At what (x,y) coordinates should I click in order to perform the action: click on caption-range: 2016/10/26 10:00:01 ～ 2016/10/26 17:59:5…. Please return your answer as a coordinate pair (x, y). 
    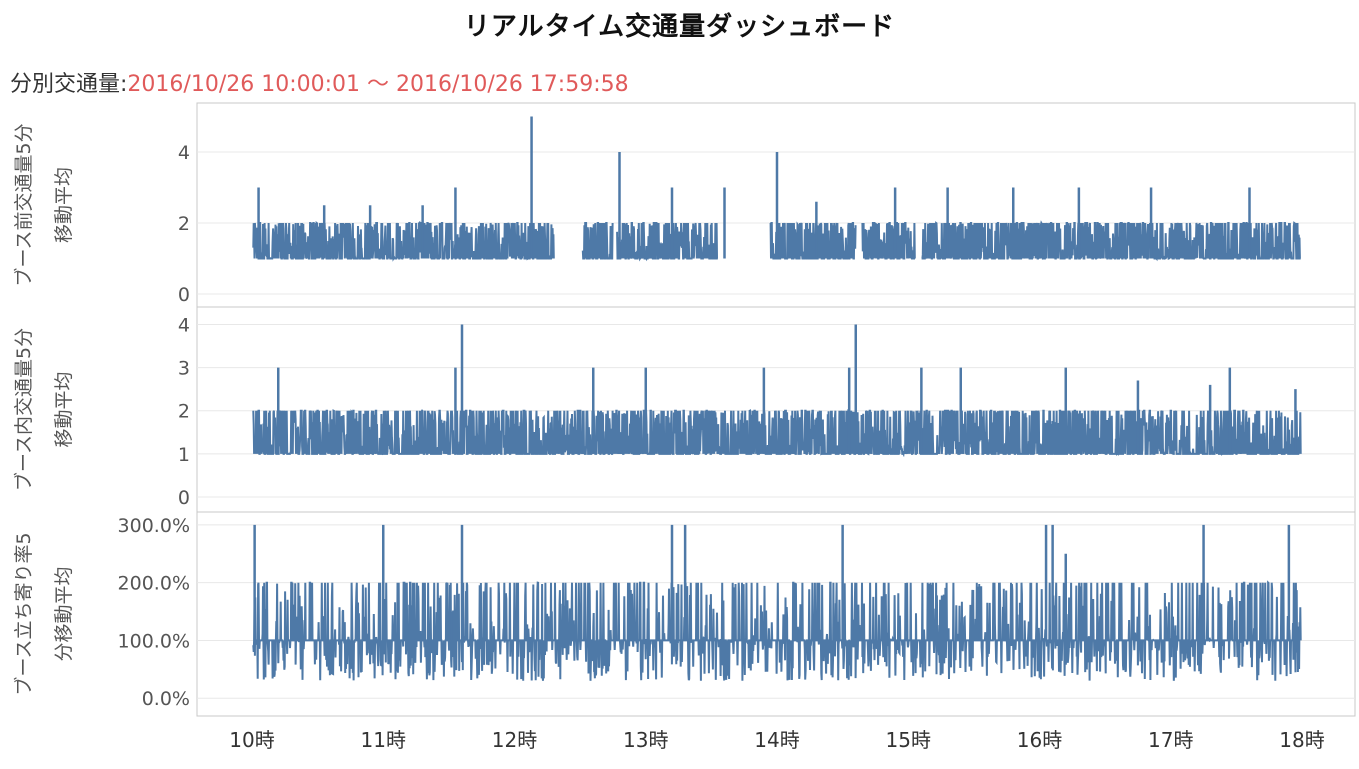
    Looking at the image, I should click on (378, 84).